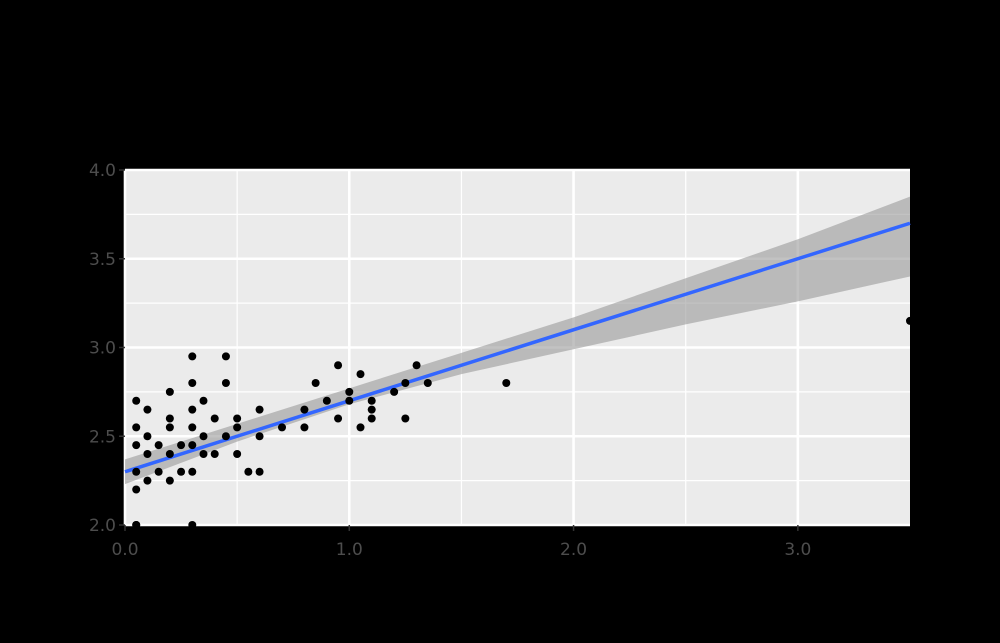  Describe the element at coordinates (102, 260) in the screenshot. I see `y-tick-label: 3.5` at that location.